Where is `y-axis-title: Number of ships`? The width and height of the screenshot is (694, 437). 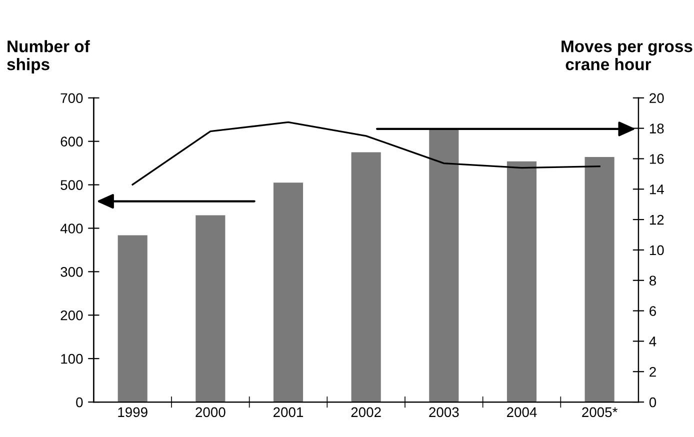
y-axis-title: Number of ships is located at coordinates (48, 57).